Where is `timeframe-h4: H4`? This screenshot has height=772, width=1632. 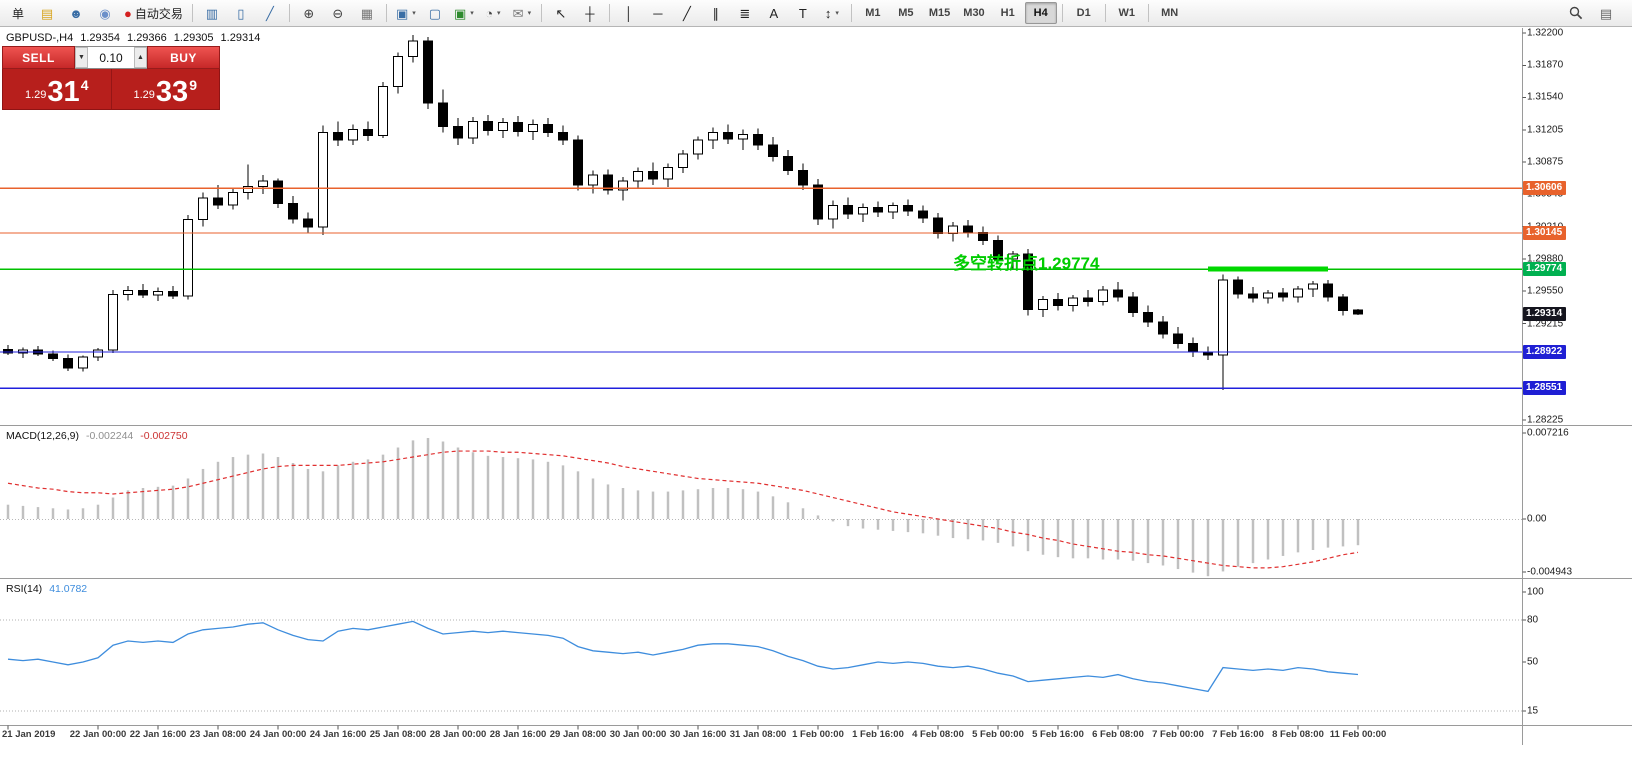
timeframe-h4: H4 is located at coordinates (1040, 13).